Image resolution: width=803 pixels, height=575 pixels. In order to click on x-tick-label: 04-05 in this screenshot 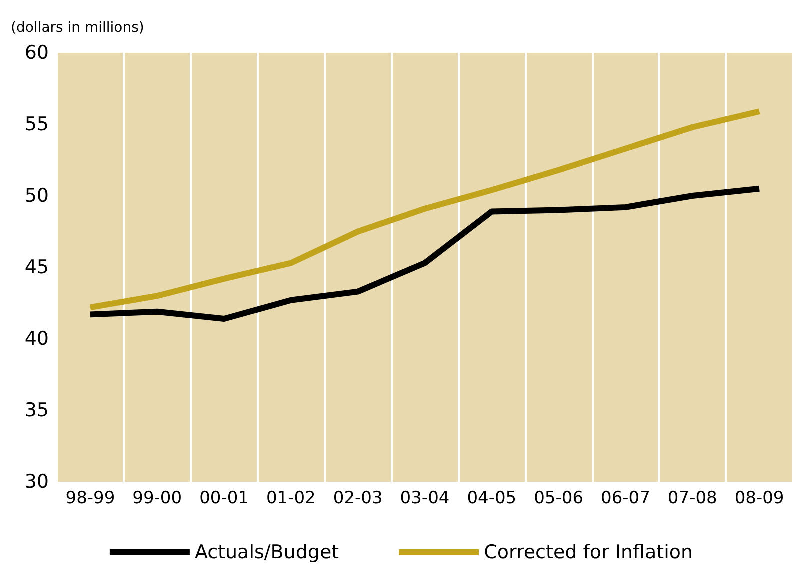, I will do `click(492, 498)`.